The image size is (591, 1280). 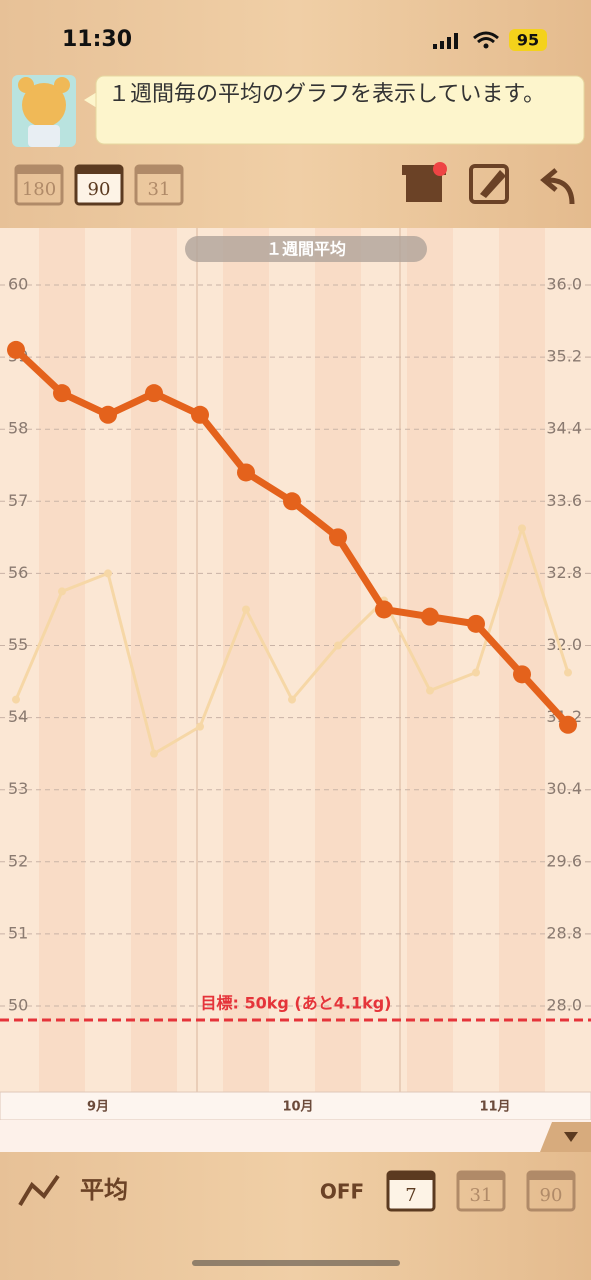 I want to click on y2-tick-label: 29.6, so click(x=564, y=860).